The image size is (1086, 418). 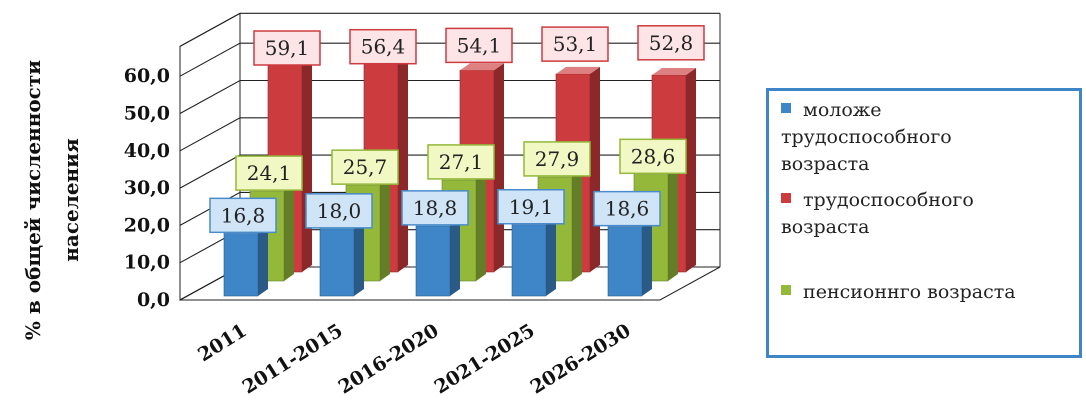 I want to click on data-label-text: 53,1, so click(x=575, y=44).